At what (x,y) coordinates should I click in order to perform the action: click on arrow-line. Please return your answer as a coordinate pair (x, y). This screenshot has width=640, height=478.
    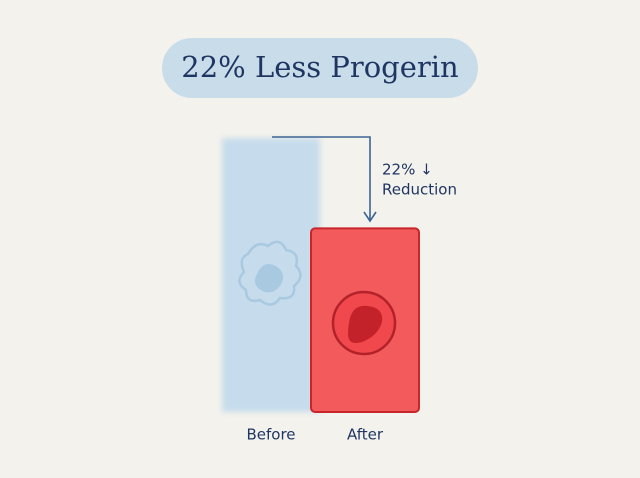
    Looking at the image, I should click on (321, 178).